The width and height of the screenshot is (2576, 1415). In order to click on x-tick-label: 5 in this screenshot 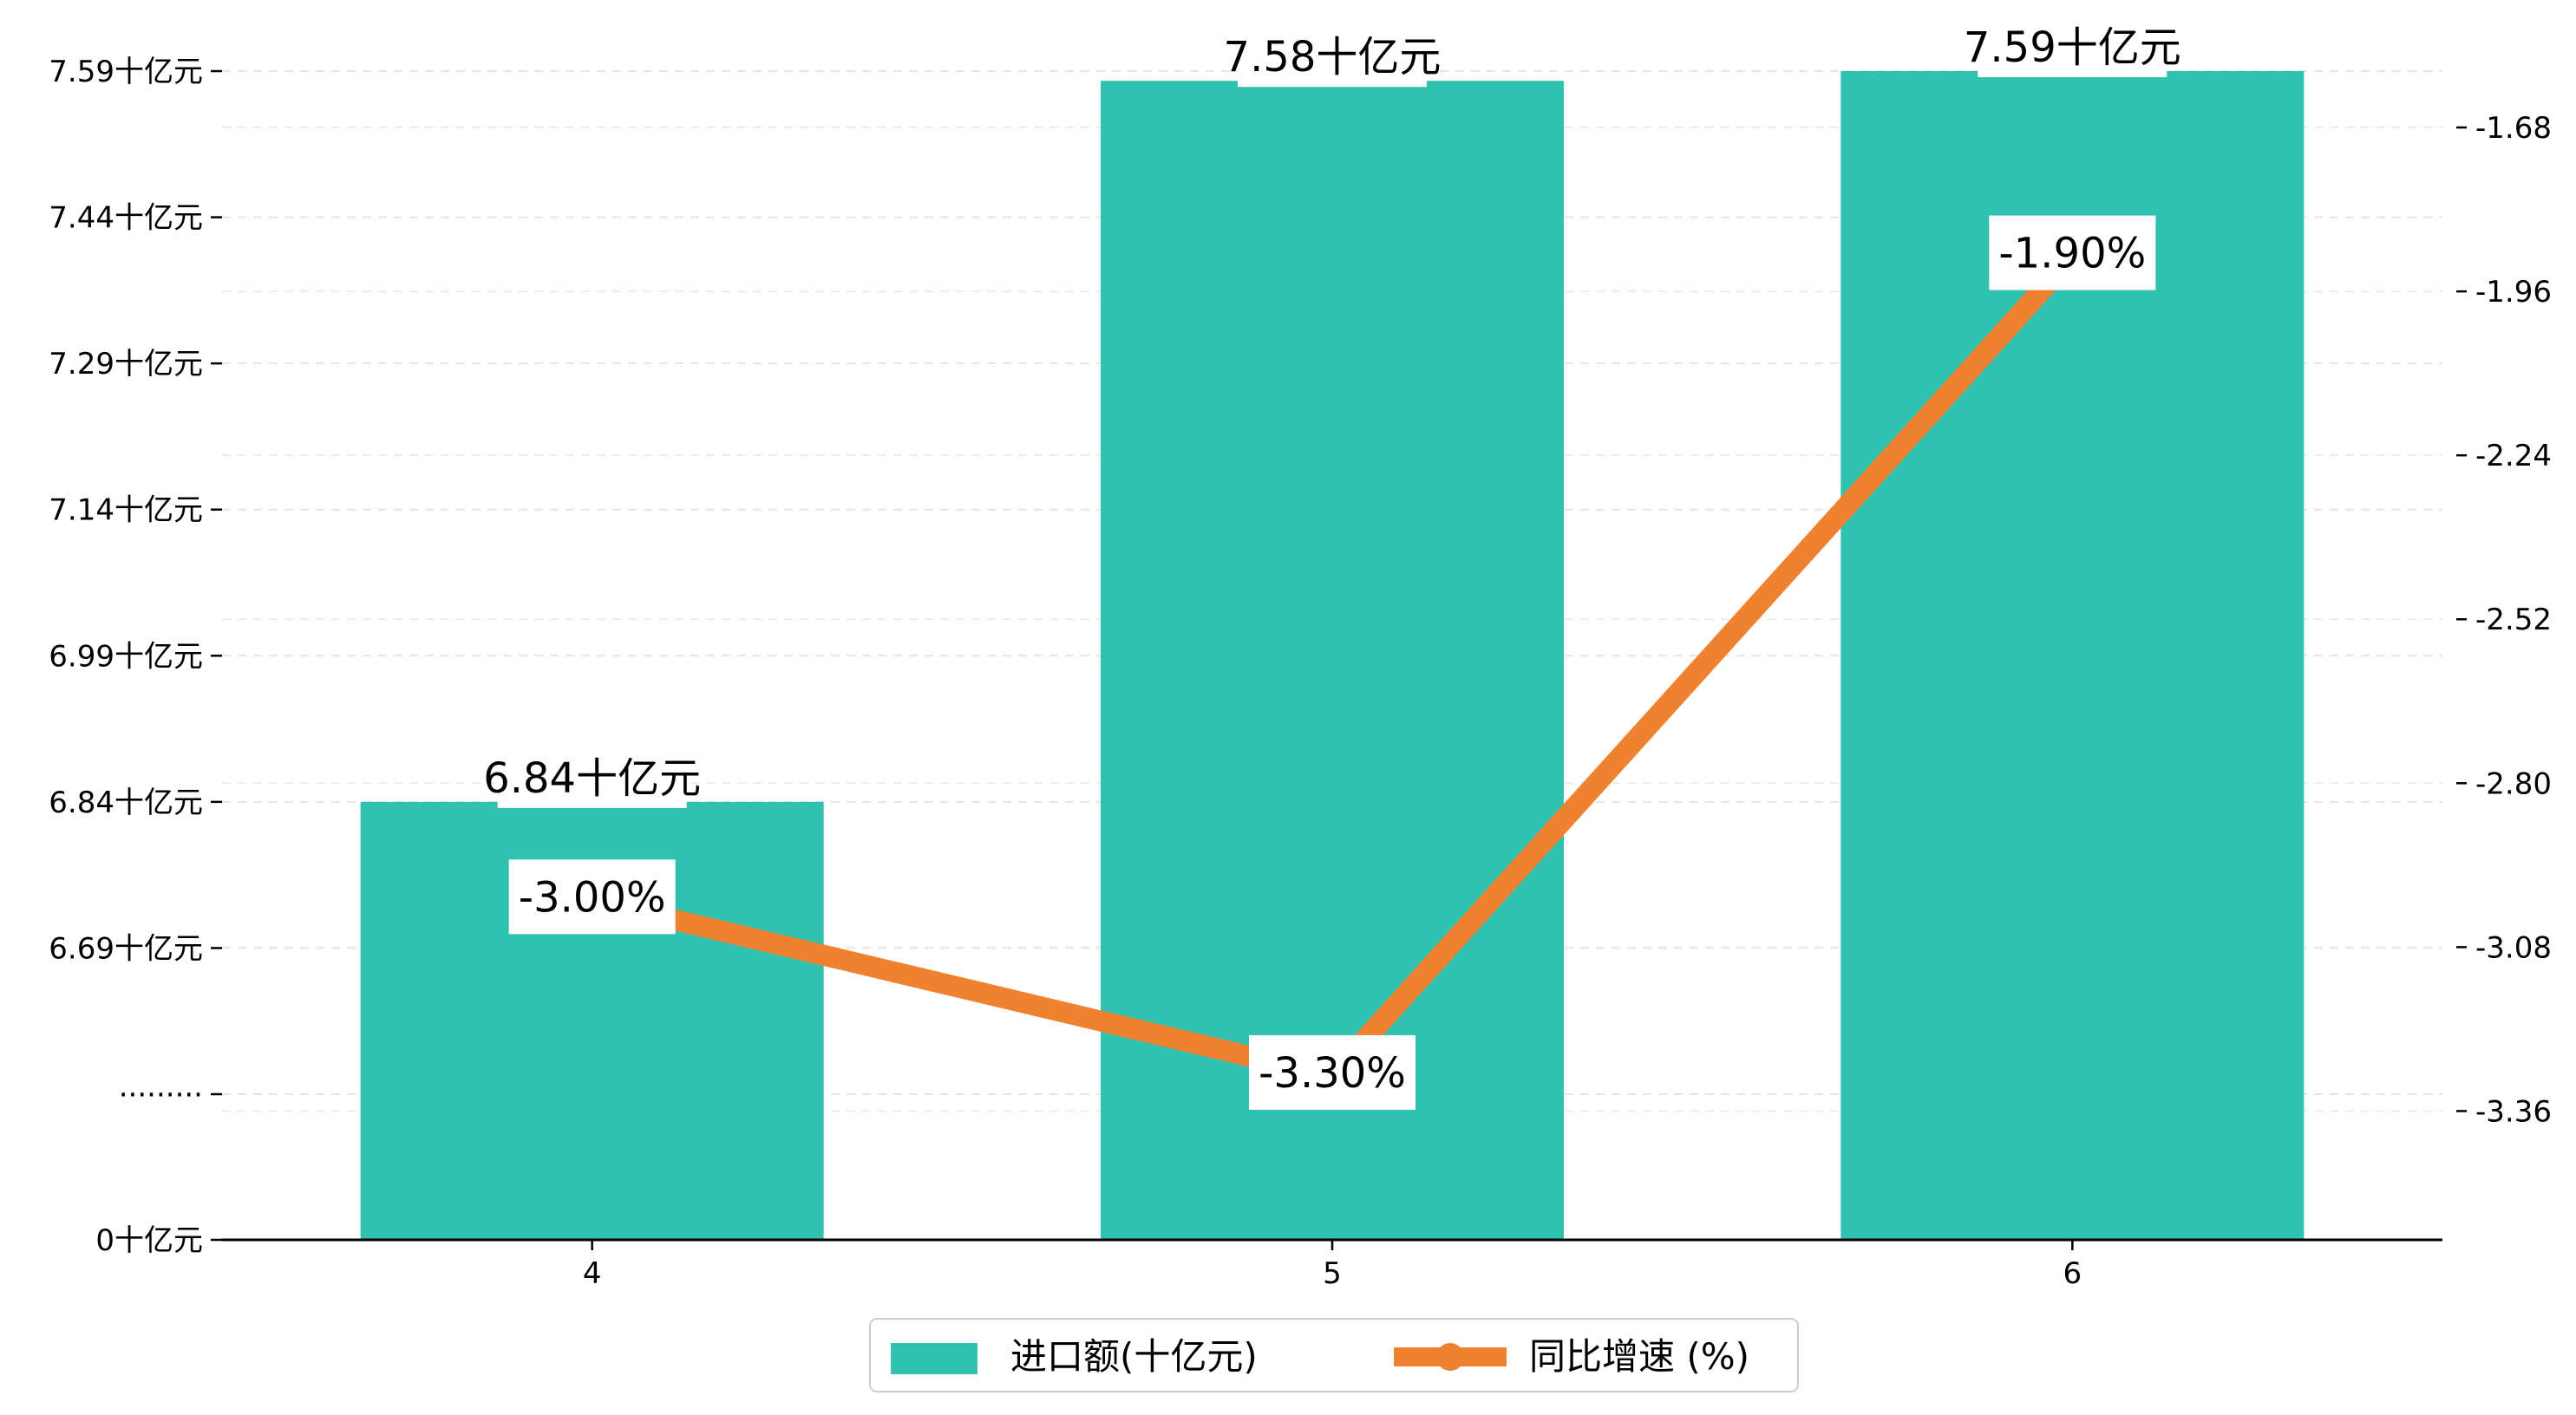, I will do `click(1332, 1273)`.